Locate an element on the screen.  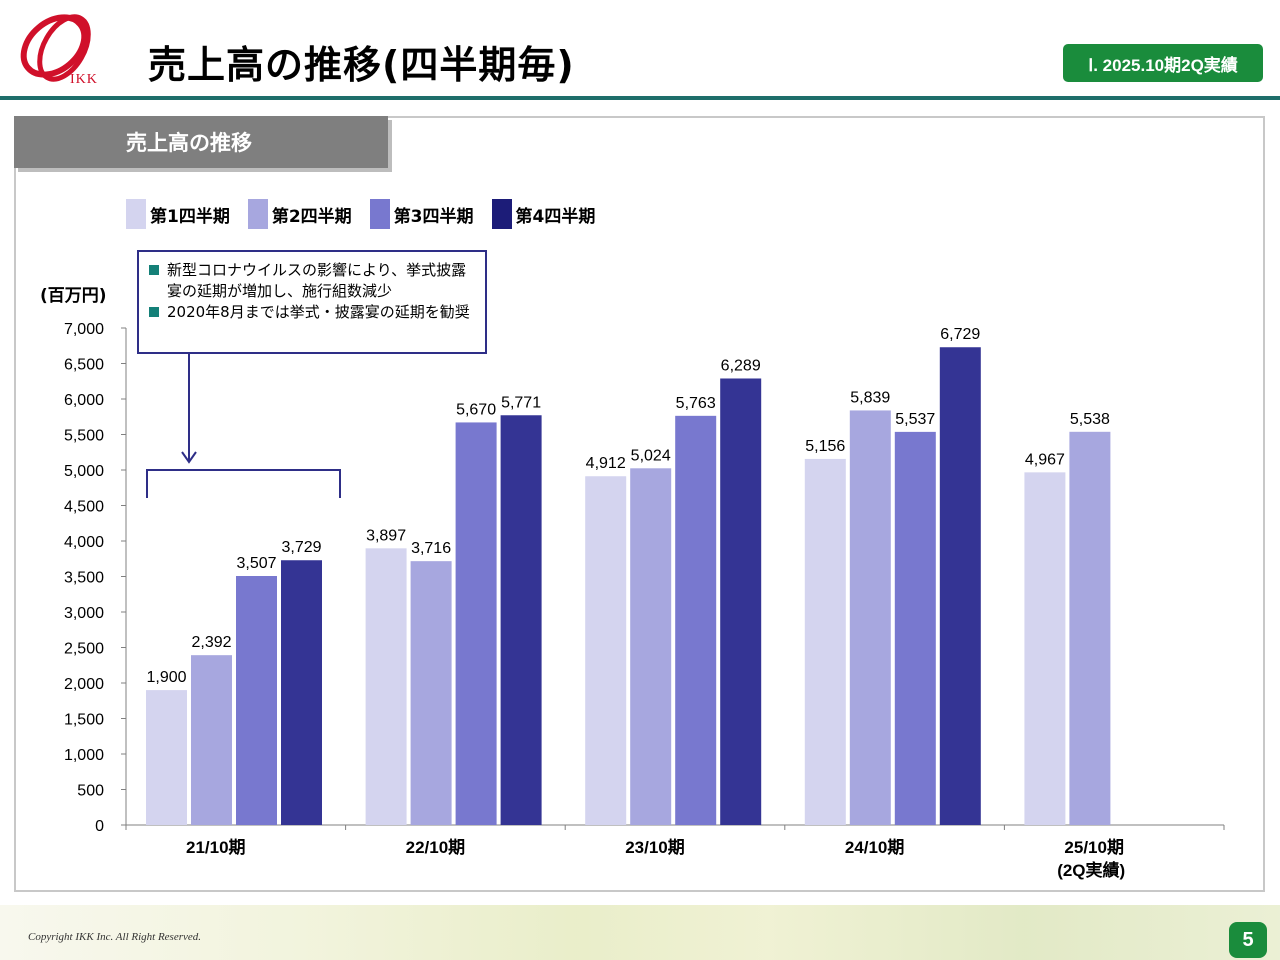
legend-swatch-q4 is located at coordinates (501, 214).